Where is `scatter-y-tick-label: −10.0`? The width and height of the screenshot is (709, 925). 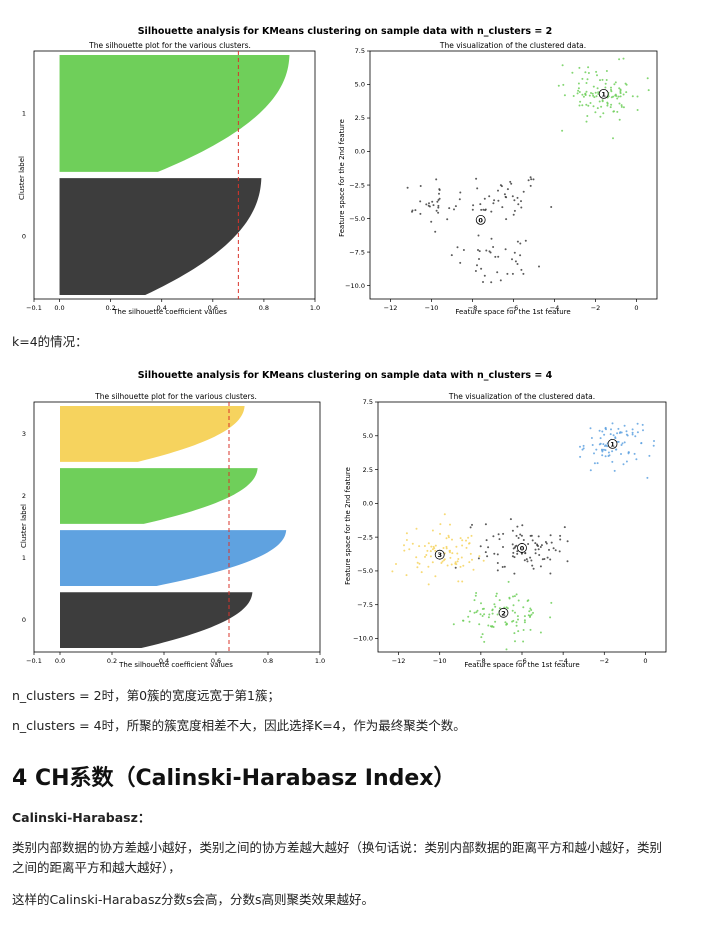 scatter-y-tick-label: −10.0 is located at coordinates (363, 639).